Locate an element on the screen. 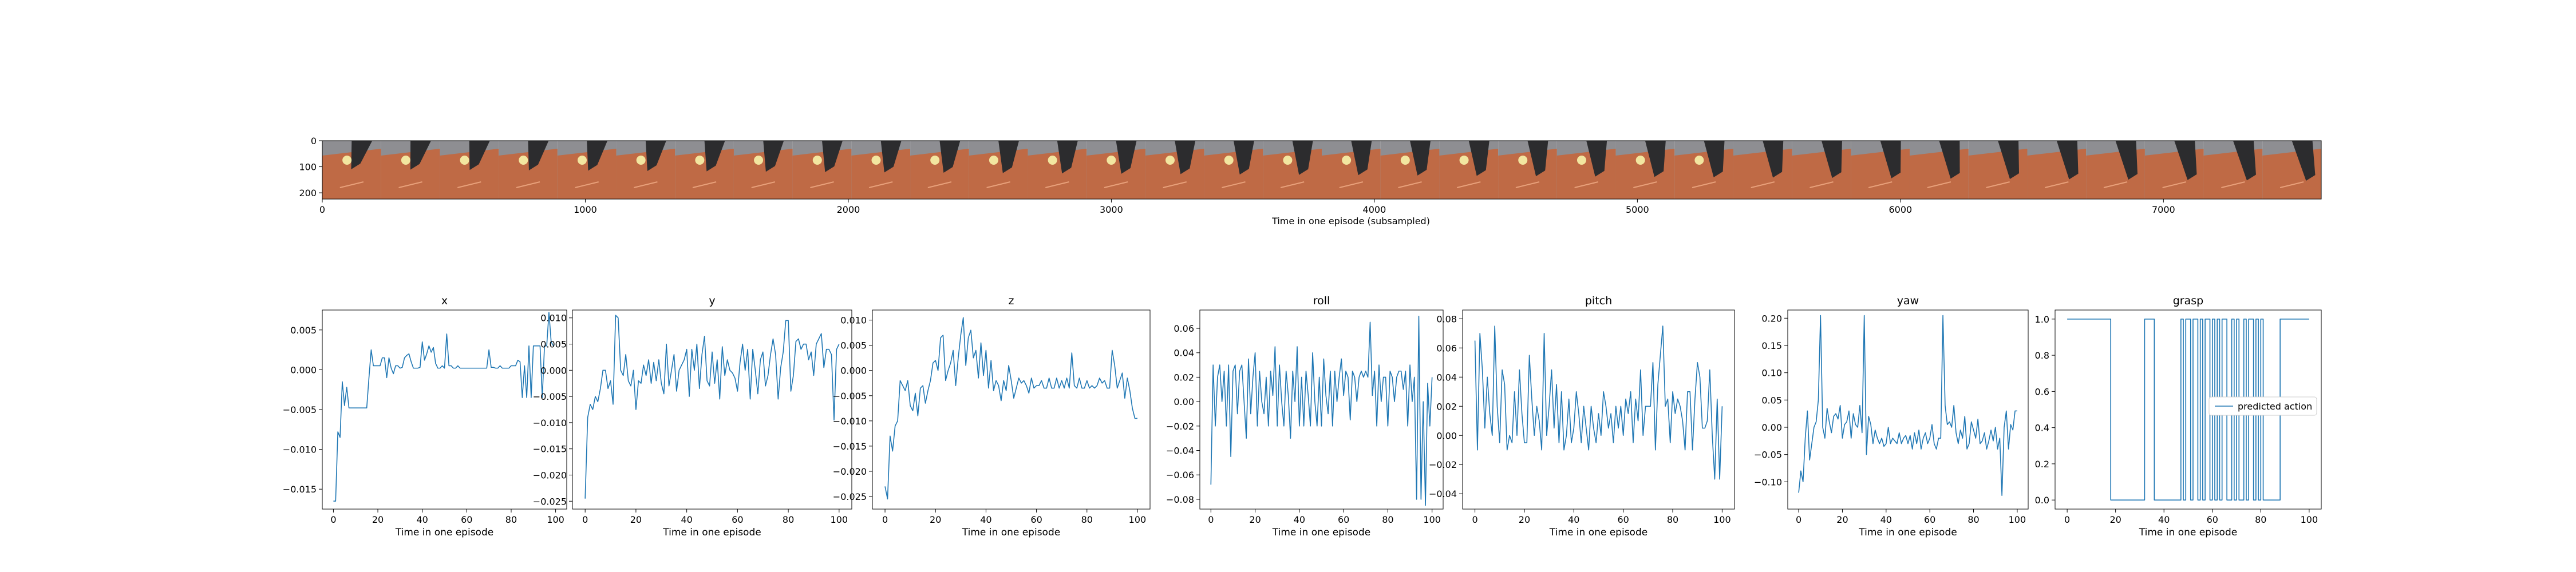 This screenshot has height=572, width=2576. ytick-label: −0.05 is located at coordinates (1768, 455).